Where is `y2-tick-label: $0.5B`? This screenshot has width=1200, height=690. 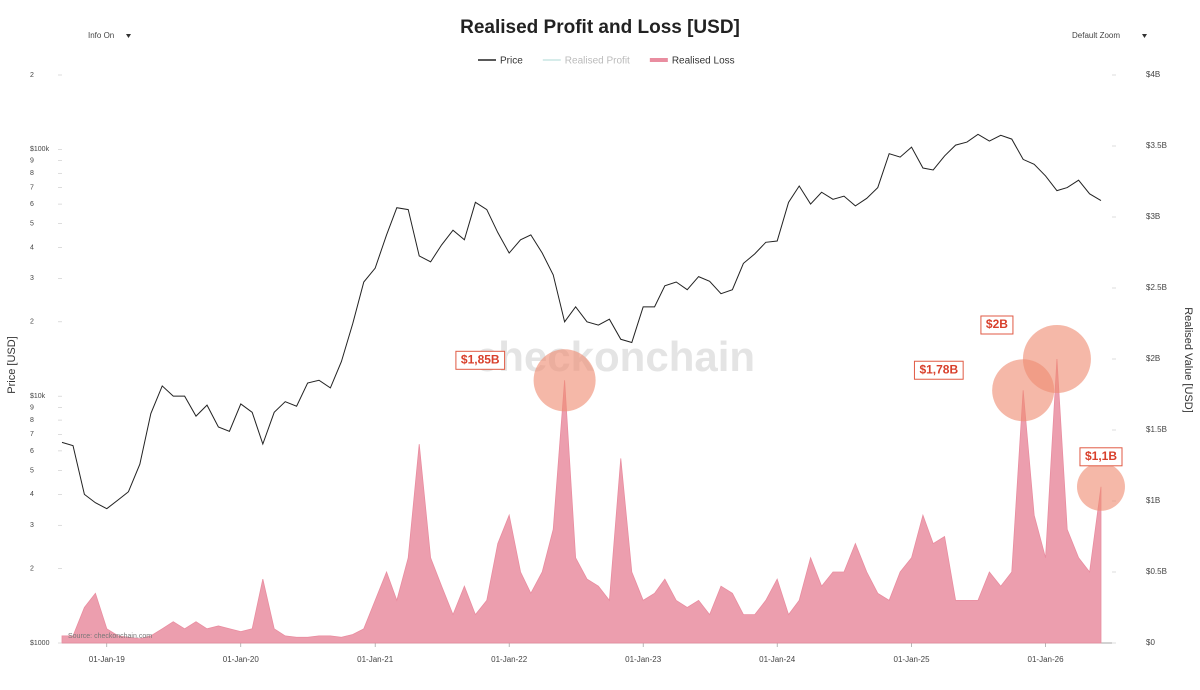 y2-tick-label: $0.5B is located at coordinates (1156, 571).